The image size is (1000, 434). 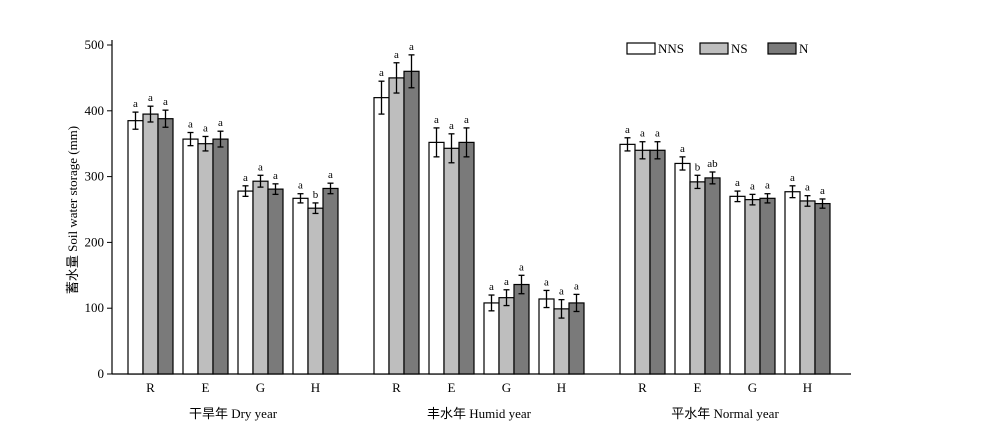 I want to click on significance-label: ab, so click(x=712, y=164).